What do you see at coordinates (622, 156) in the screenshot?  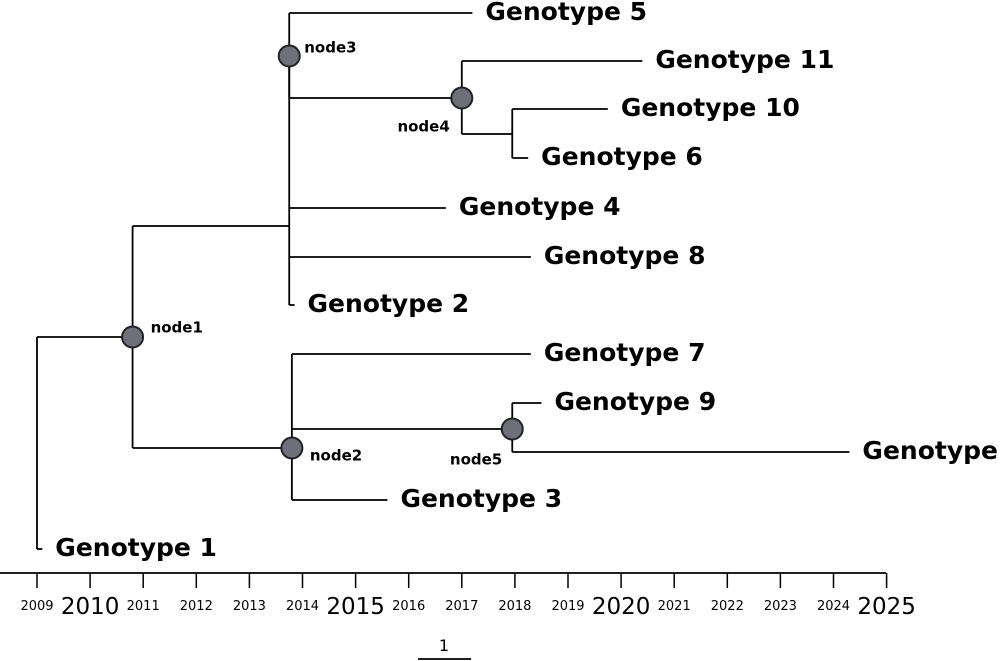 I see `tip-label: Genotype 6` at bounding box center [622, 156].